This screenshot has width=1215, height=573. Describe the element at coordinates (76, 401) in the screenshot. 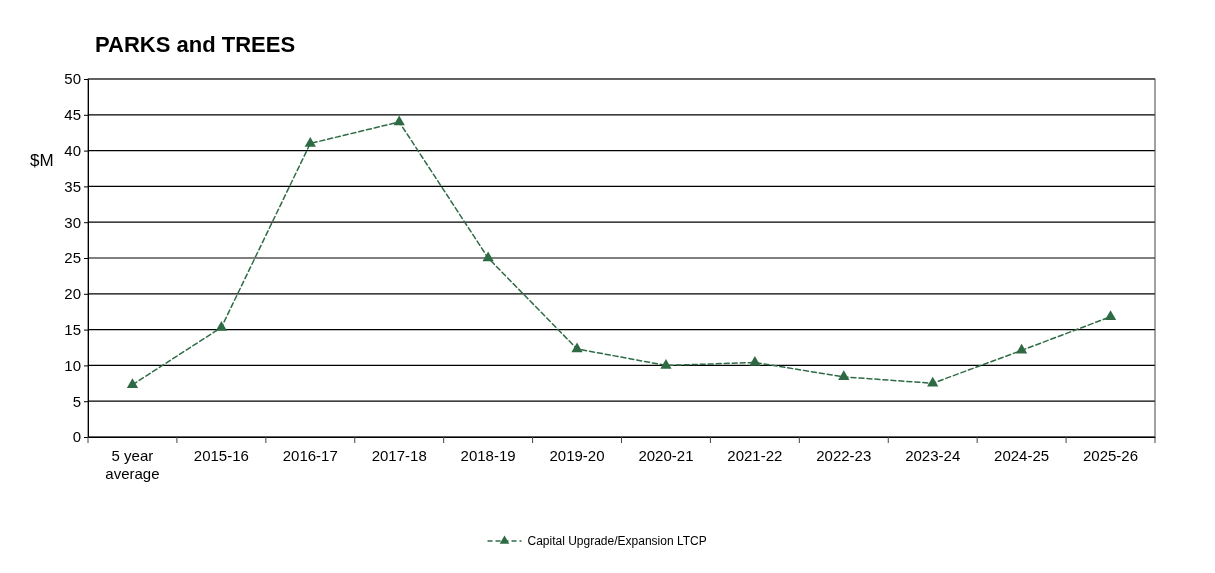

I see `y-tick-label: 5` at that location.